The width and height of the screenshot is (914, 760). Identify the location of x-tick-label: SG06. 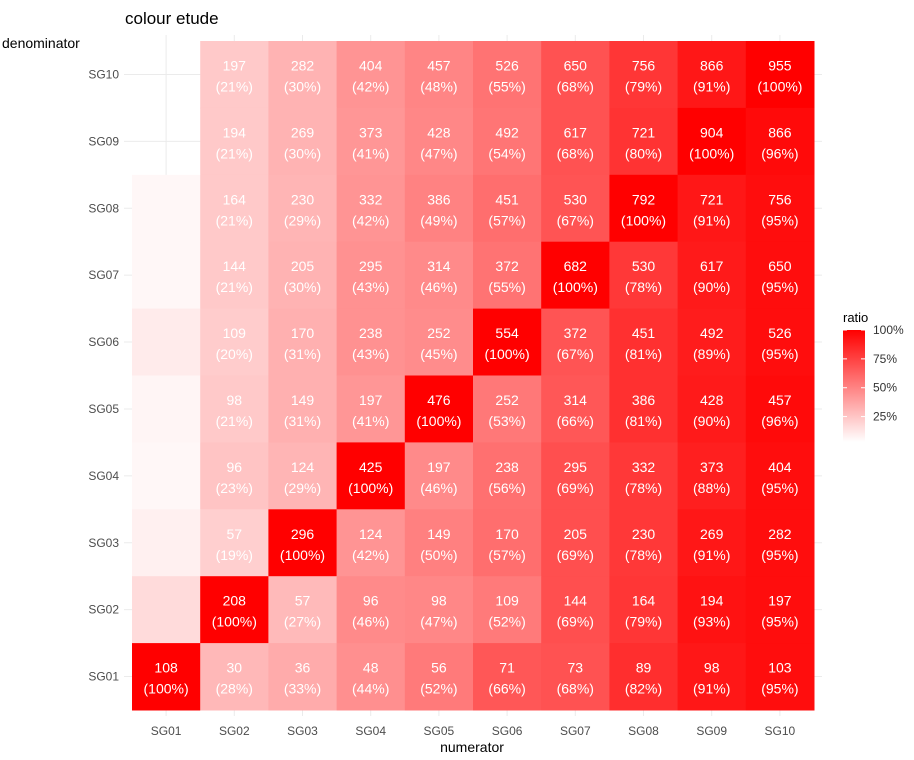
(507, 731).